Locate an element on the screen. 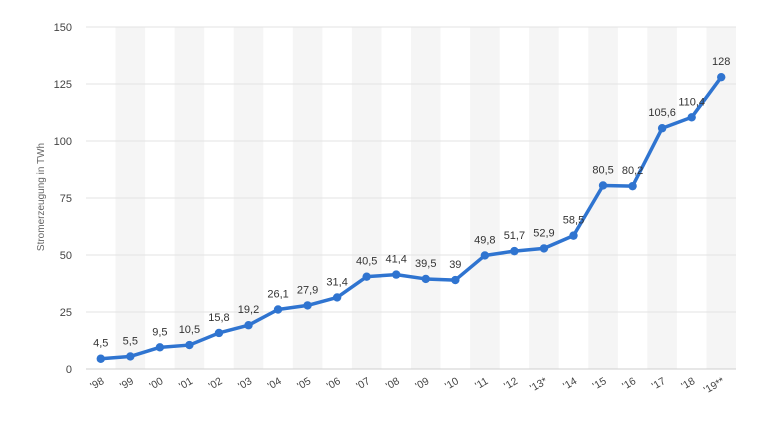 This screenshot has width=768, height=437. y-tick-label: 50 is located at coordinates (66, 256).